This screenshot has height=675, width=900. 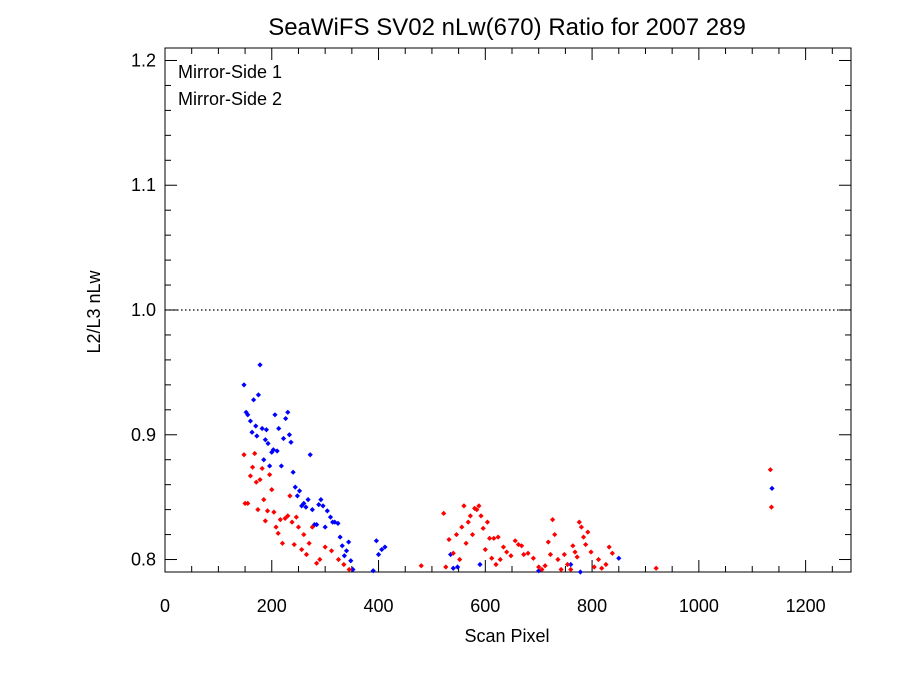 What do you see at coordinates (230, 72) in the screenshot?
I see `legend-mirror-side-1: Mirror-Side 1` at bounding box center [230, 72].